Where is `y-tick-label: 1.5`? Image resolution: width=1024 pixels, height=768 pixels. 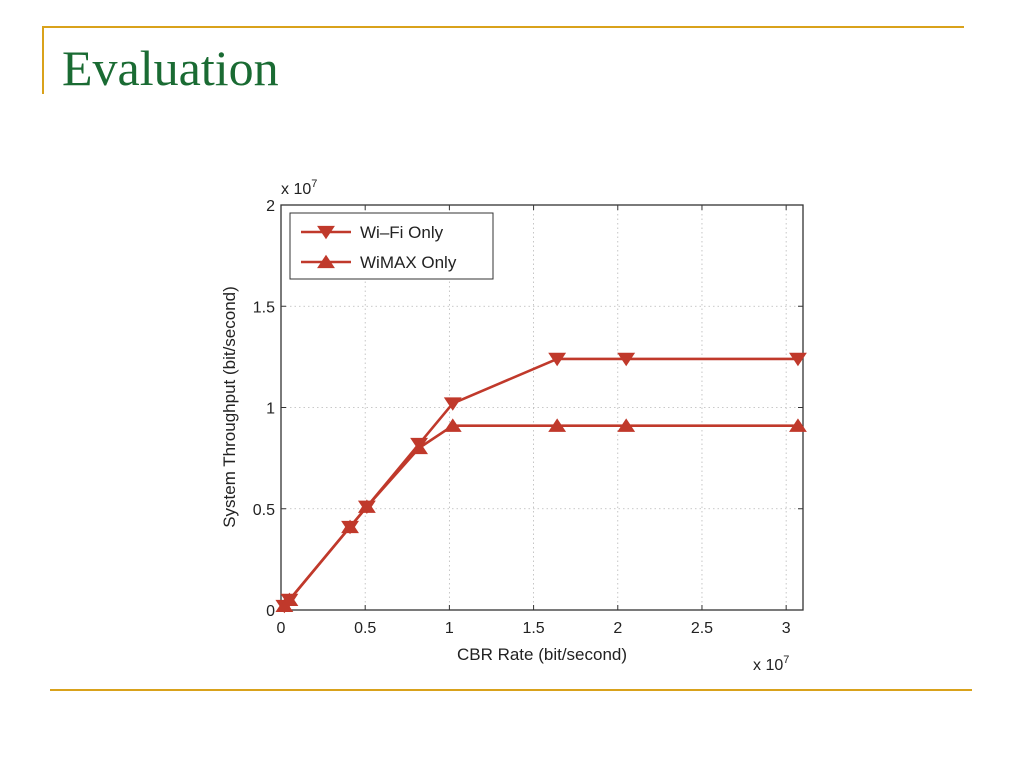 y-tick-label: 1.5 is located at coordinates (264, 307).